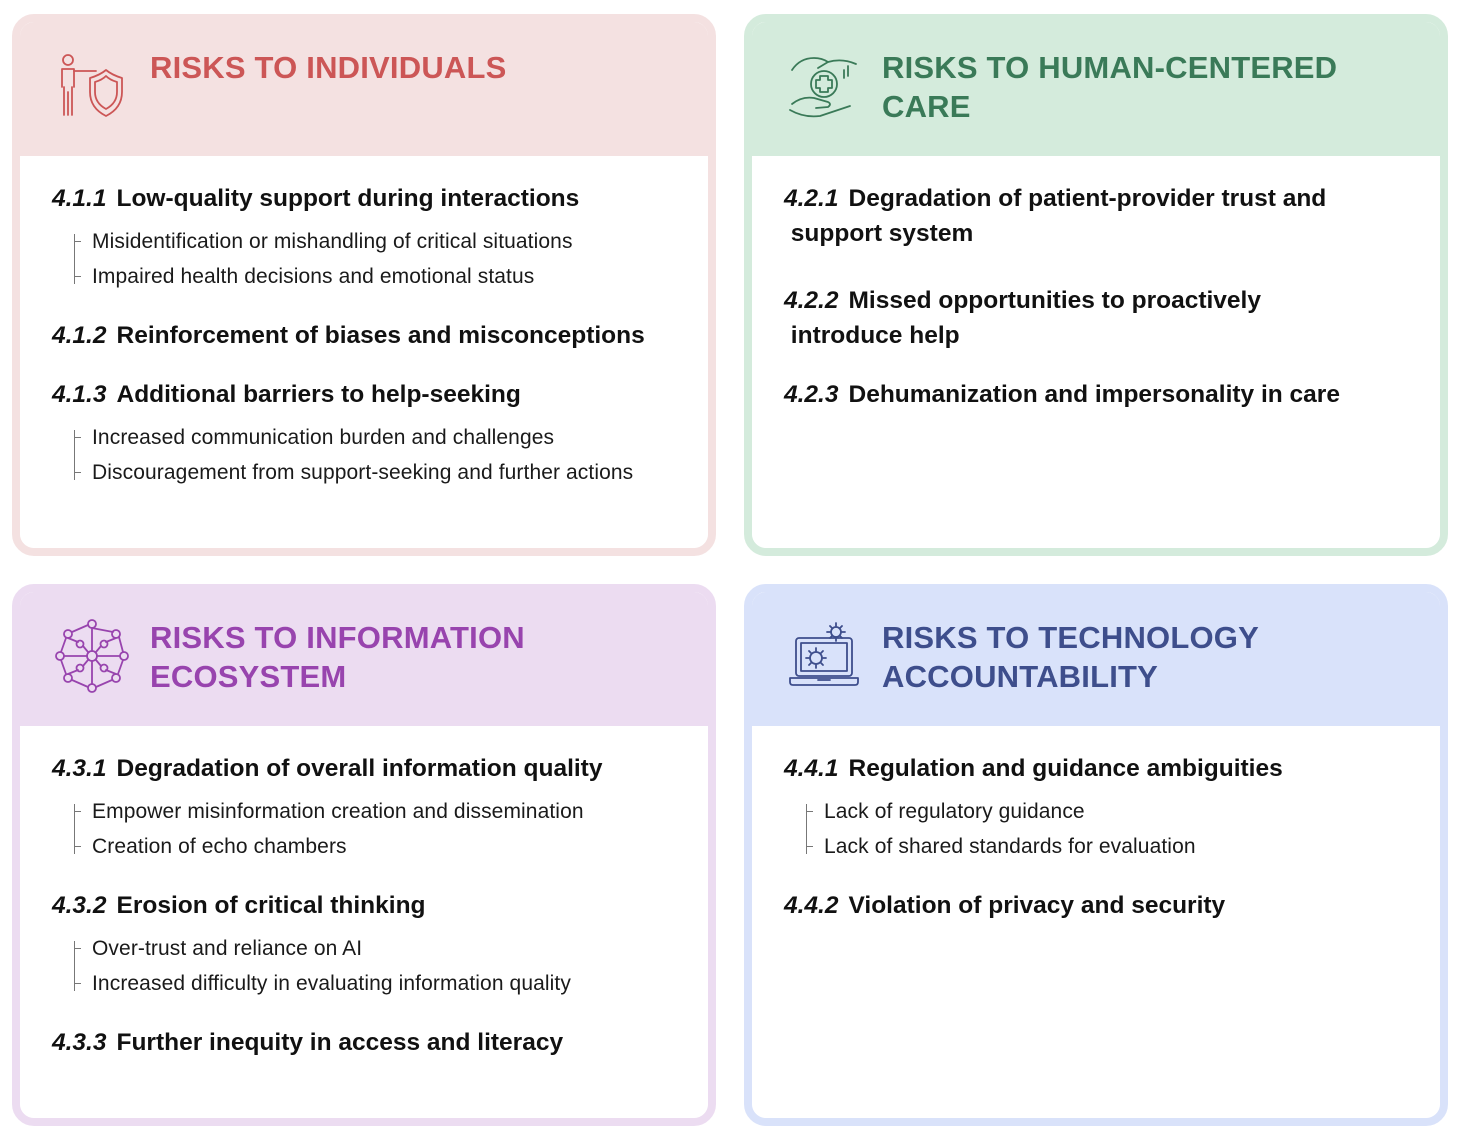 This screenshot has width=1460, height=1140. Describe the element at coordinates (811, 198) in the screenshot. I see `risk-item-number: 4.2.1` at that location.